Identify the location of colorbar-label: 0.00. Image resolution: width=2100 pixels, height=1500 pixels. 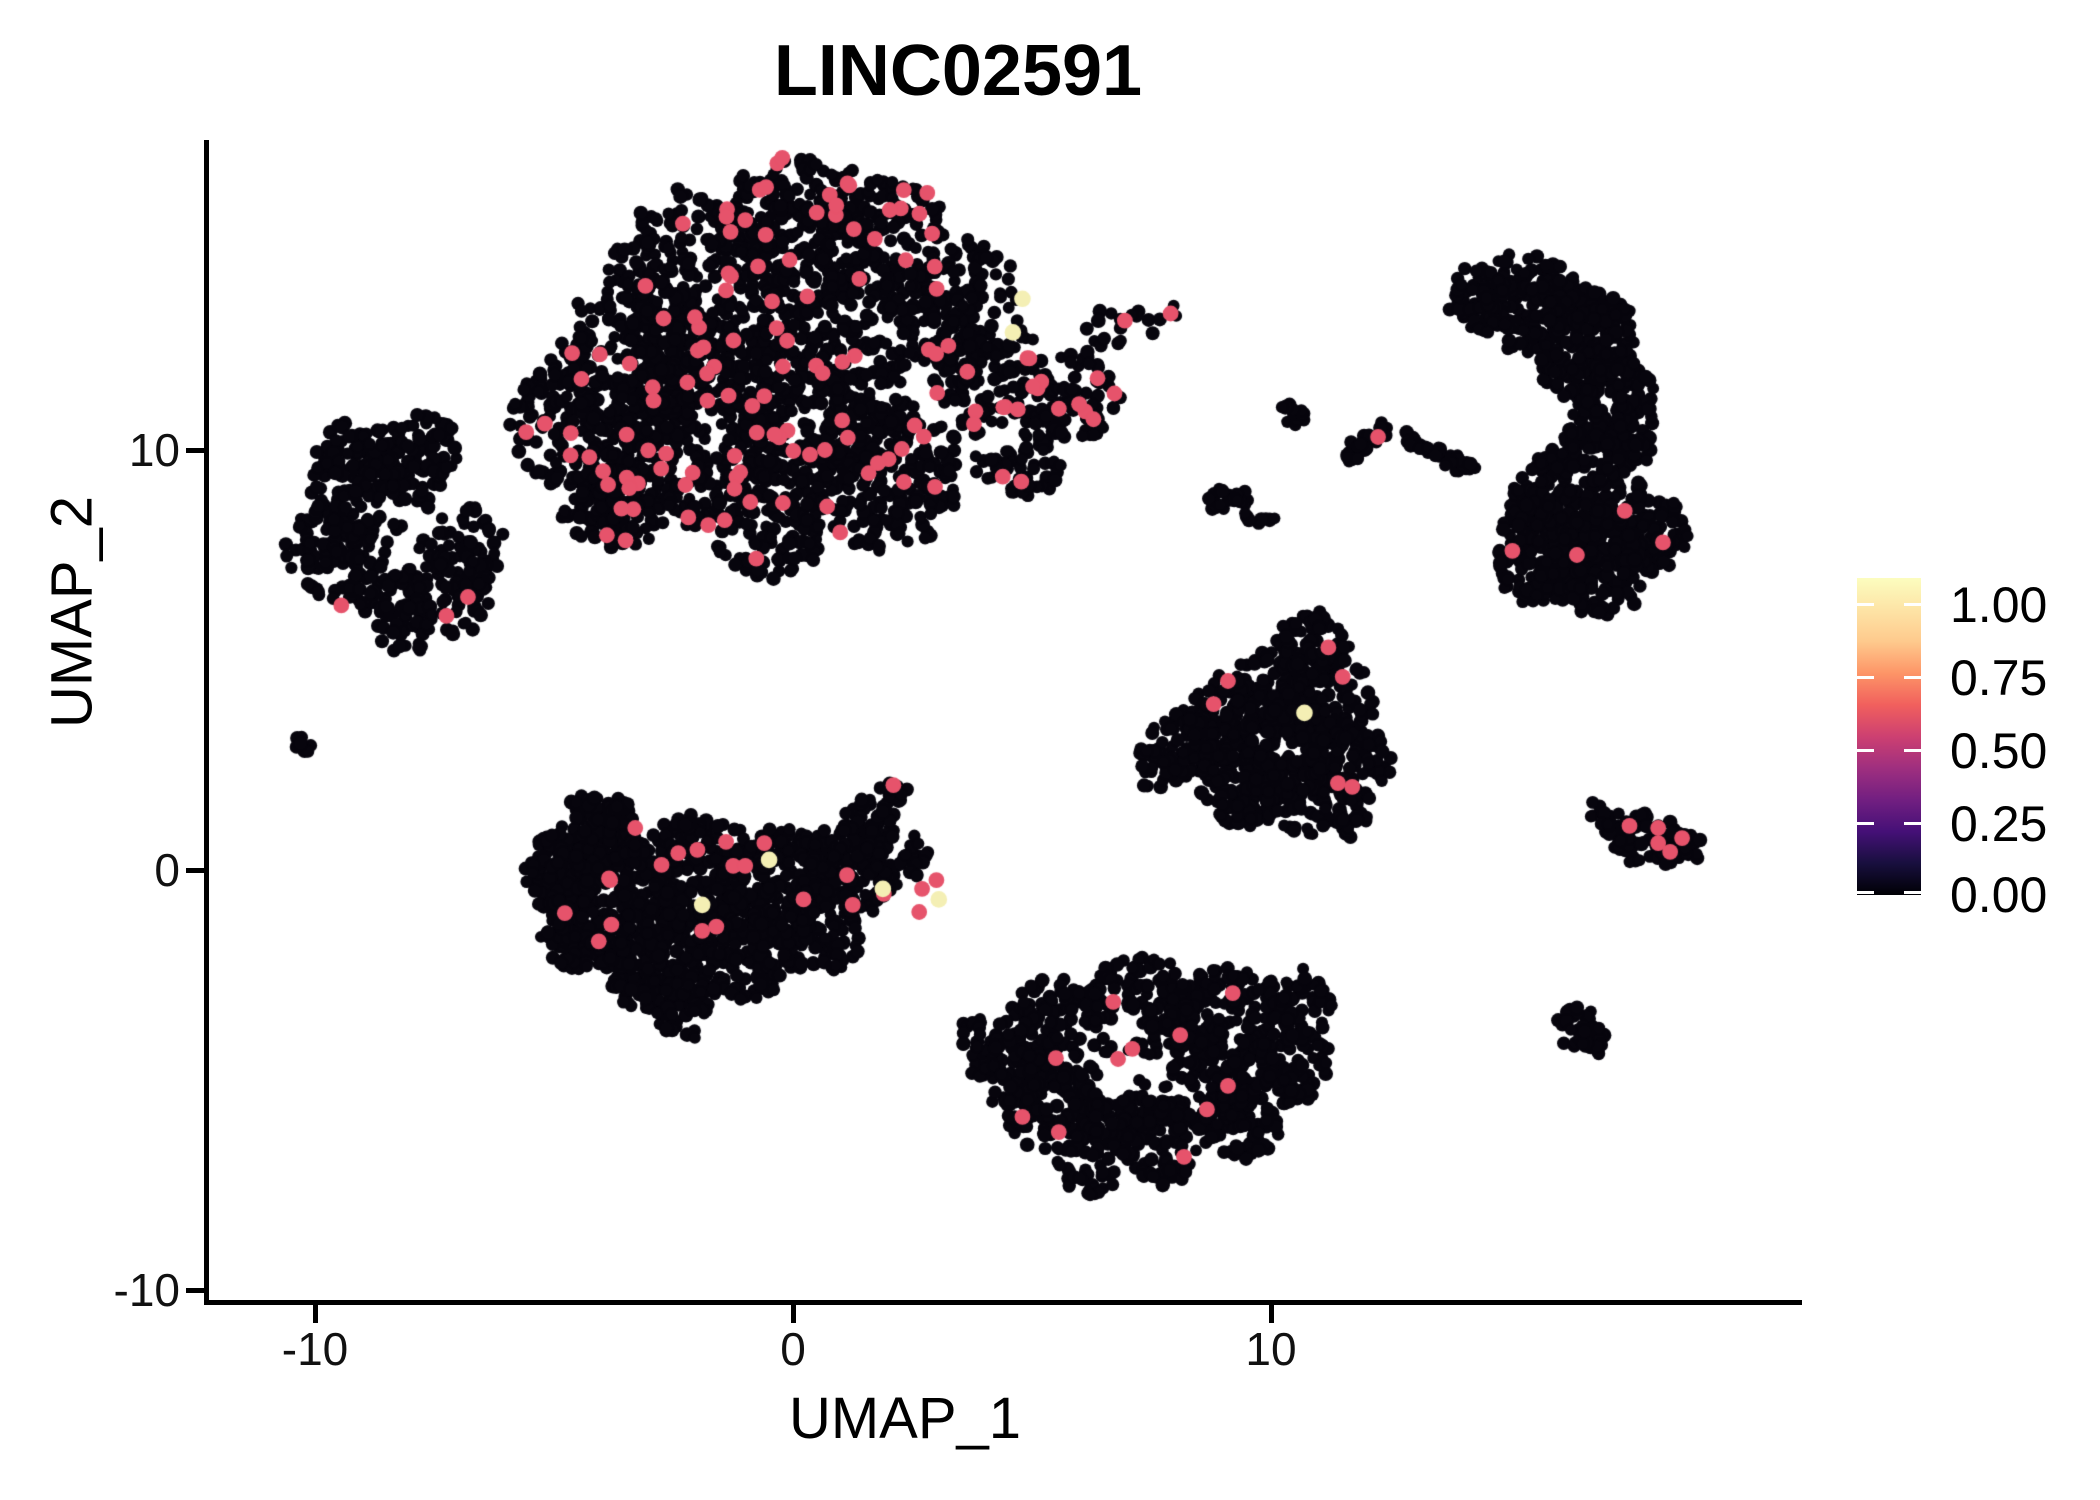
(1999, 895).